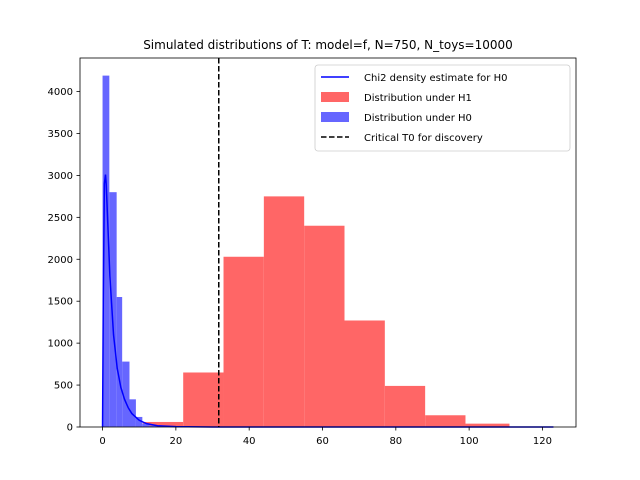 The width and height of the screenshot is (640, 480). Describe the element at coordinates (63, 386) in the screenshot. I see `y-tick-label: 500` at that location.